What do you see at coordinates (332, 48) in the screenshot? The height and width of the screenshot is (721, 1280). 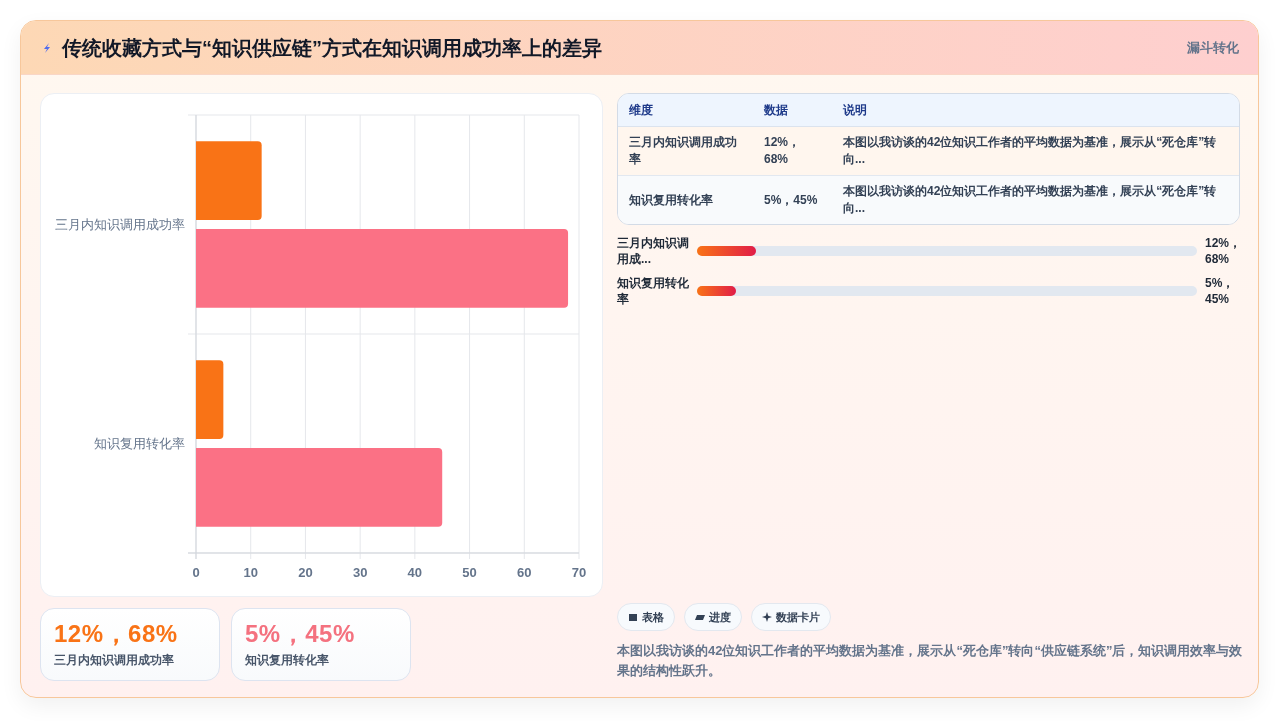 I see `text: 传统收藏方式与“知识供应链”方式在知识调用成功率上的差异` at bounding box center [332, 48].